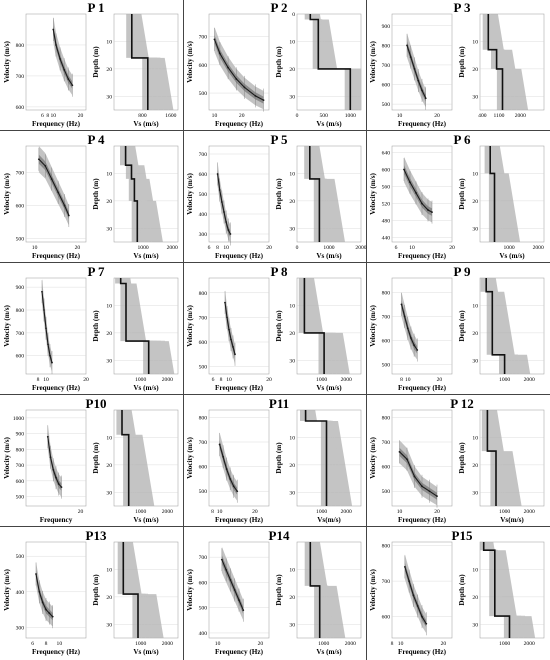 The width and height of the screenshot is (550, 660). What do you see at coordinates (220, 512) in the screenshot?
I see `x-tick-label: 10` at bounding box center [220, 512].